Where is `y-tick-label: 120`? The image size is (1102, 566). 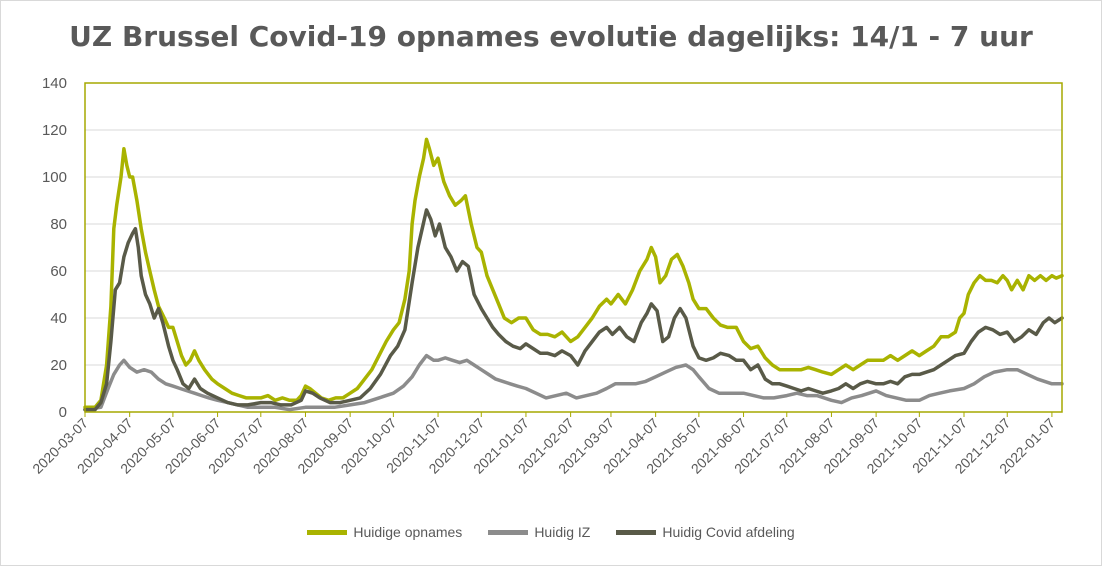 y-tick-label: 120 is located at coordinates (54, 130).